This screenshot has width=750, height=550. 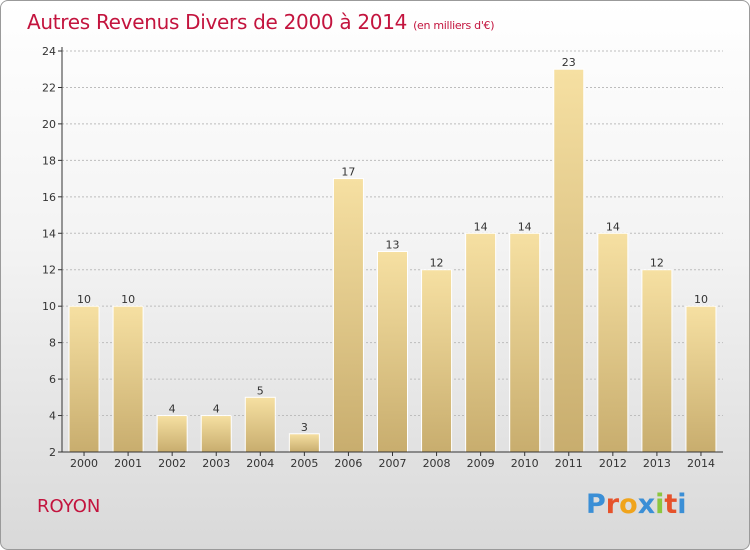 I want to click on proxiti-logo: Proxiti, so click(x=636, y=504).